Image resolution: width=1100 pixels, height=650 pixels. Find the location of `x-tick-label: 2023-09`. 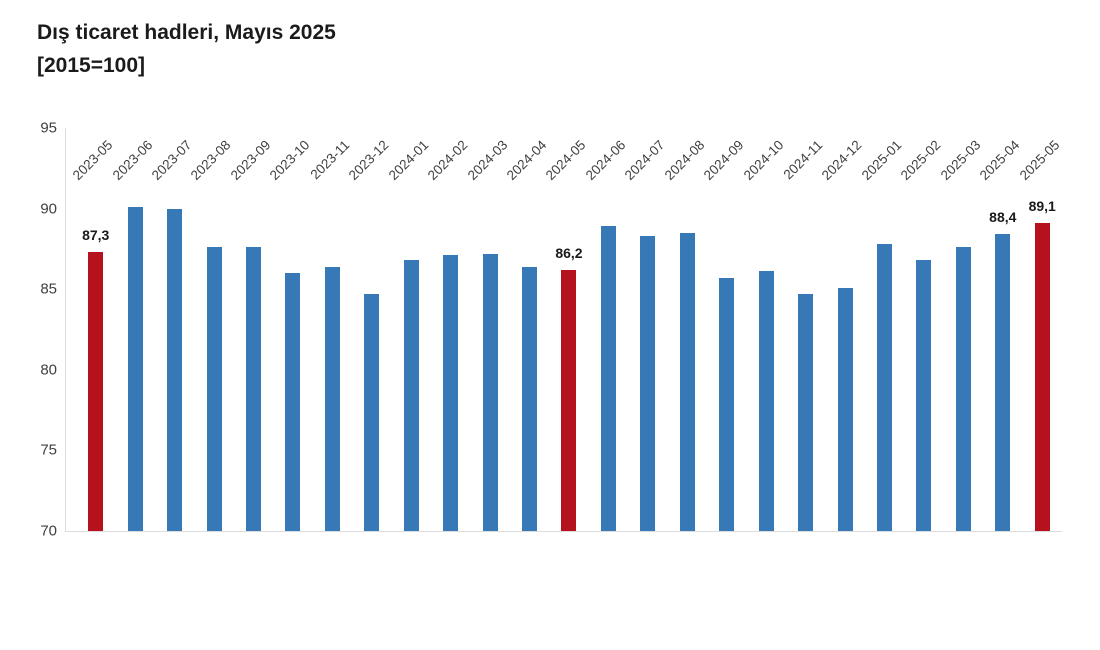

x-tick-label: 2023-09 is located at coordinates (250, 160).